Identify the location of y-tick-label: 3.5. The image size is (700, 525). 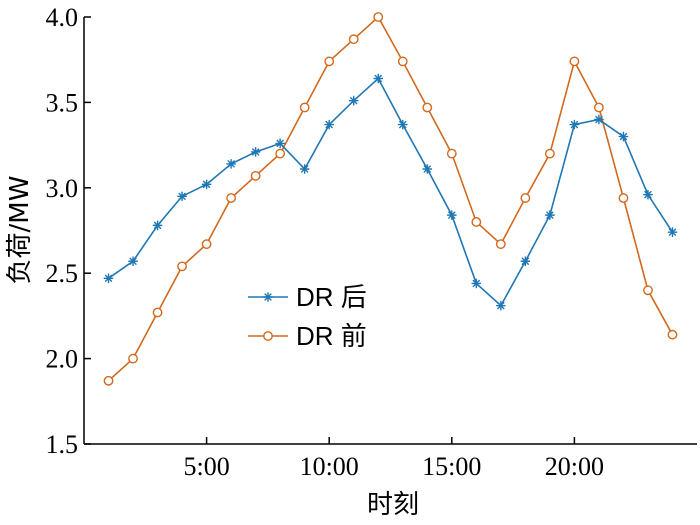
(62, 102).